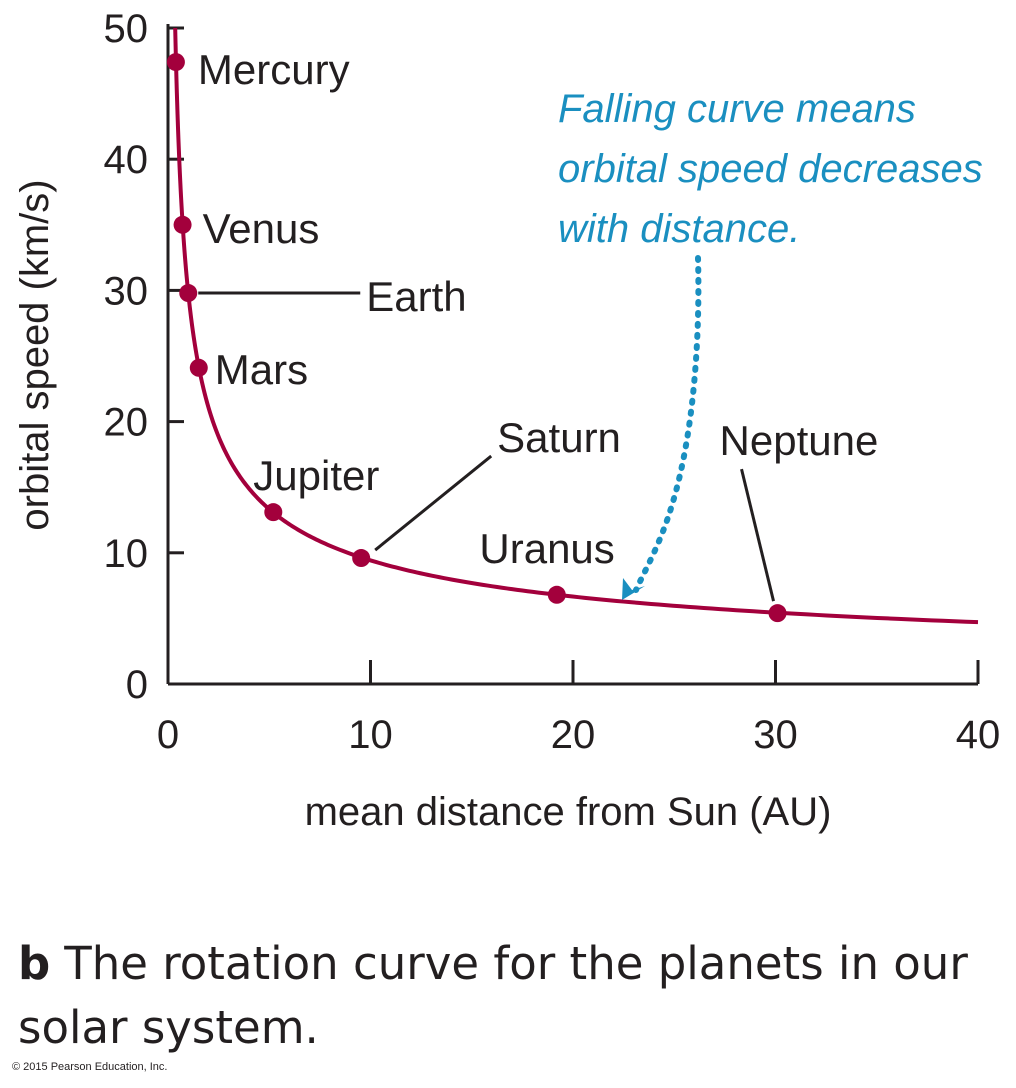 This screenshot has height=1088, width=1016. What do you see at coordinates (175, 62) in the screenshot?
I see `mercury-point` at bounding box center [175, 62].